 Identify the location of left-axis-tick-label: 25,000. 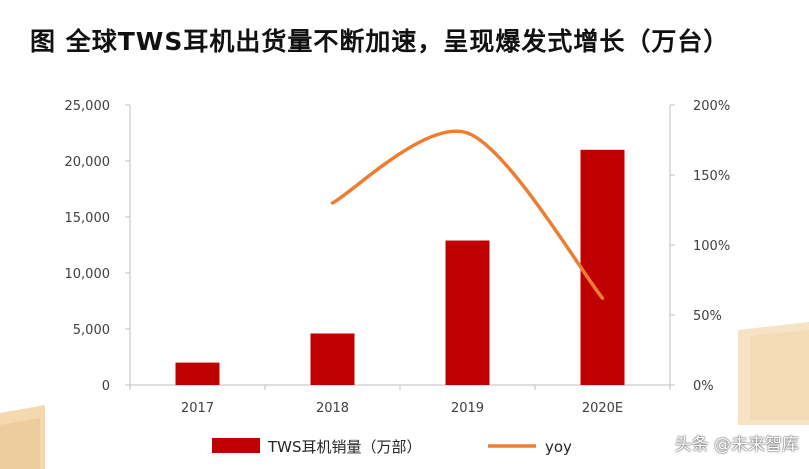
(88, 106).